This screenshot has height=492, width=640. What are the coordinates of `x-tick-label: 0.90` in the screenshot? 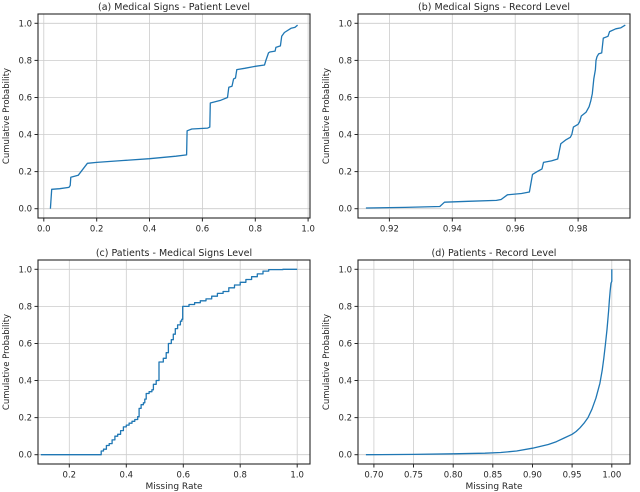 It's located at (532, 476).